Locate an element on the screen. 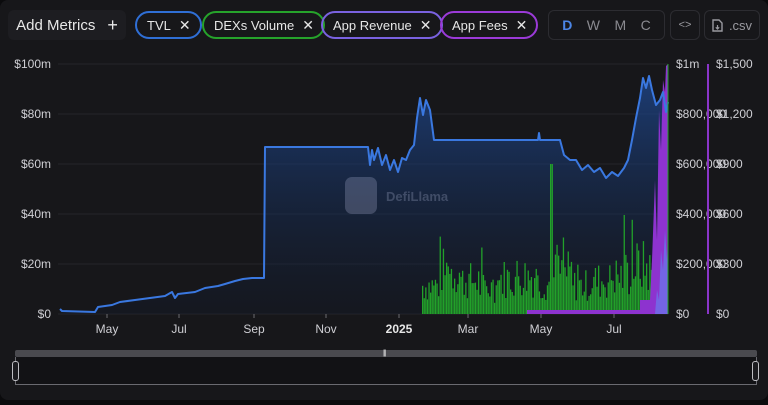 This screenshot has height=405, width=768. watermark-text: DefiLlama is located at coordinates (417, 196).